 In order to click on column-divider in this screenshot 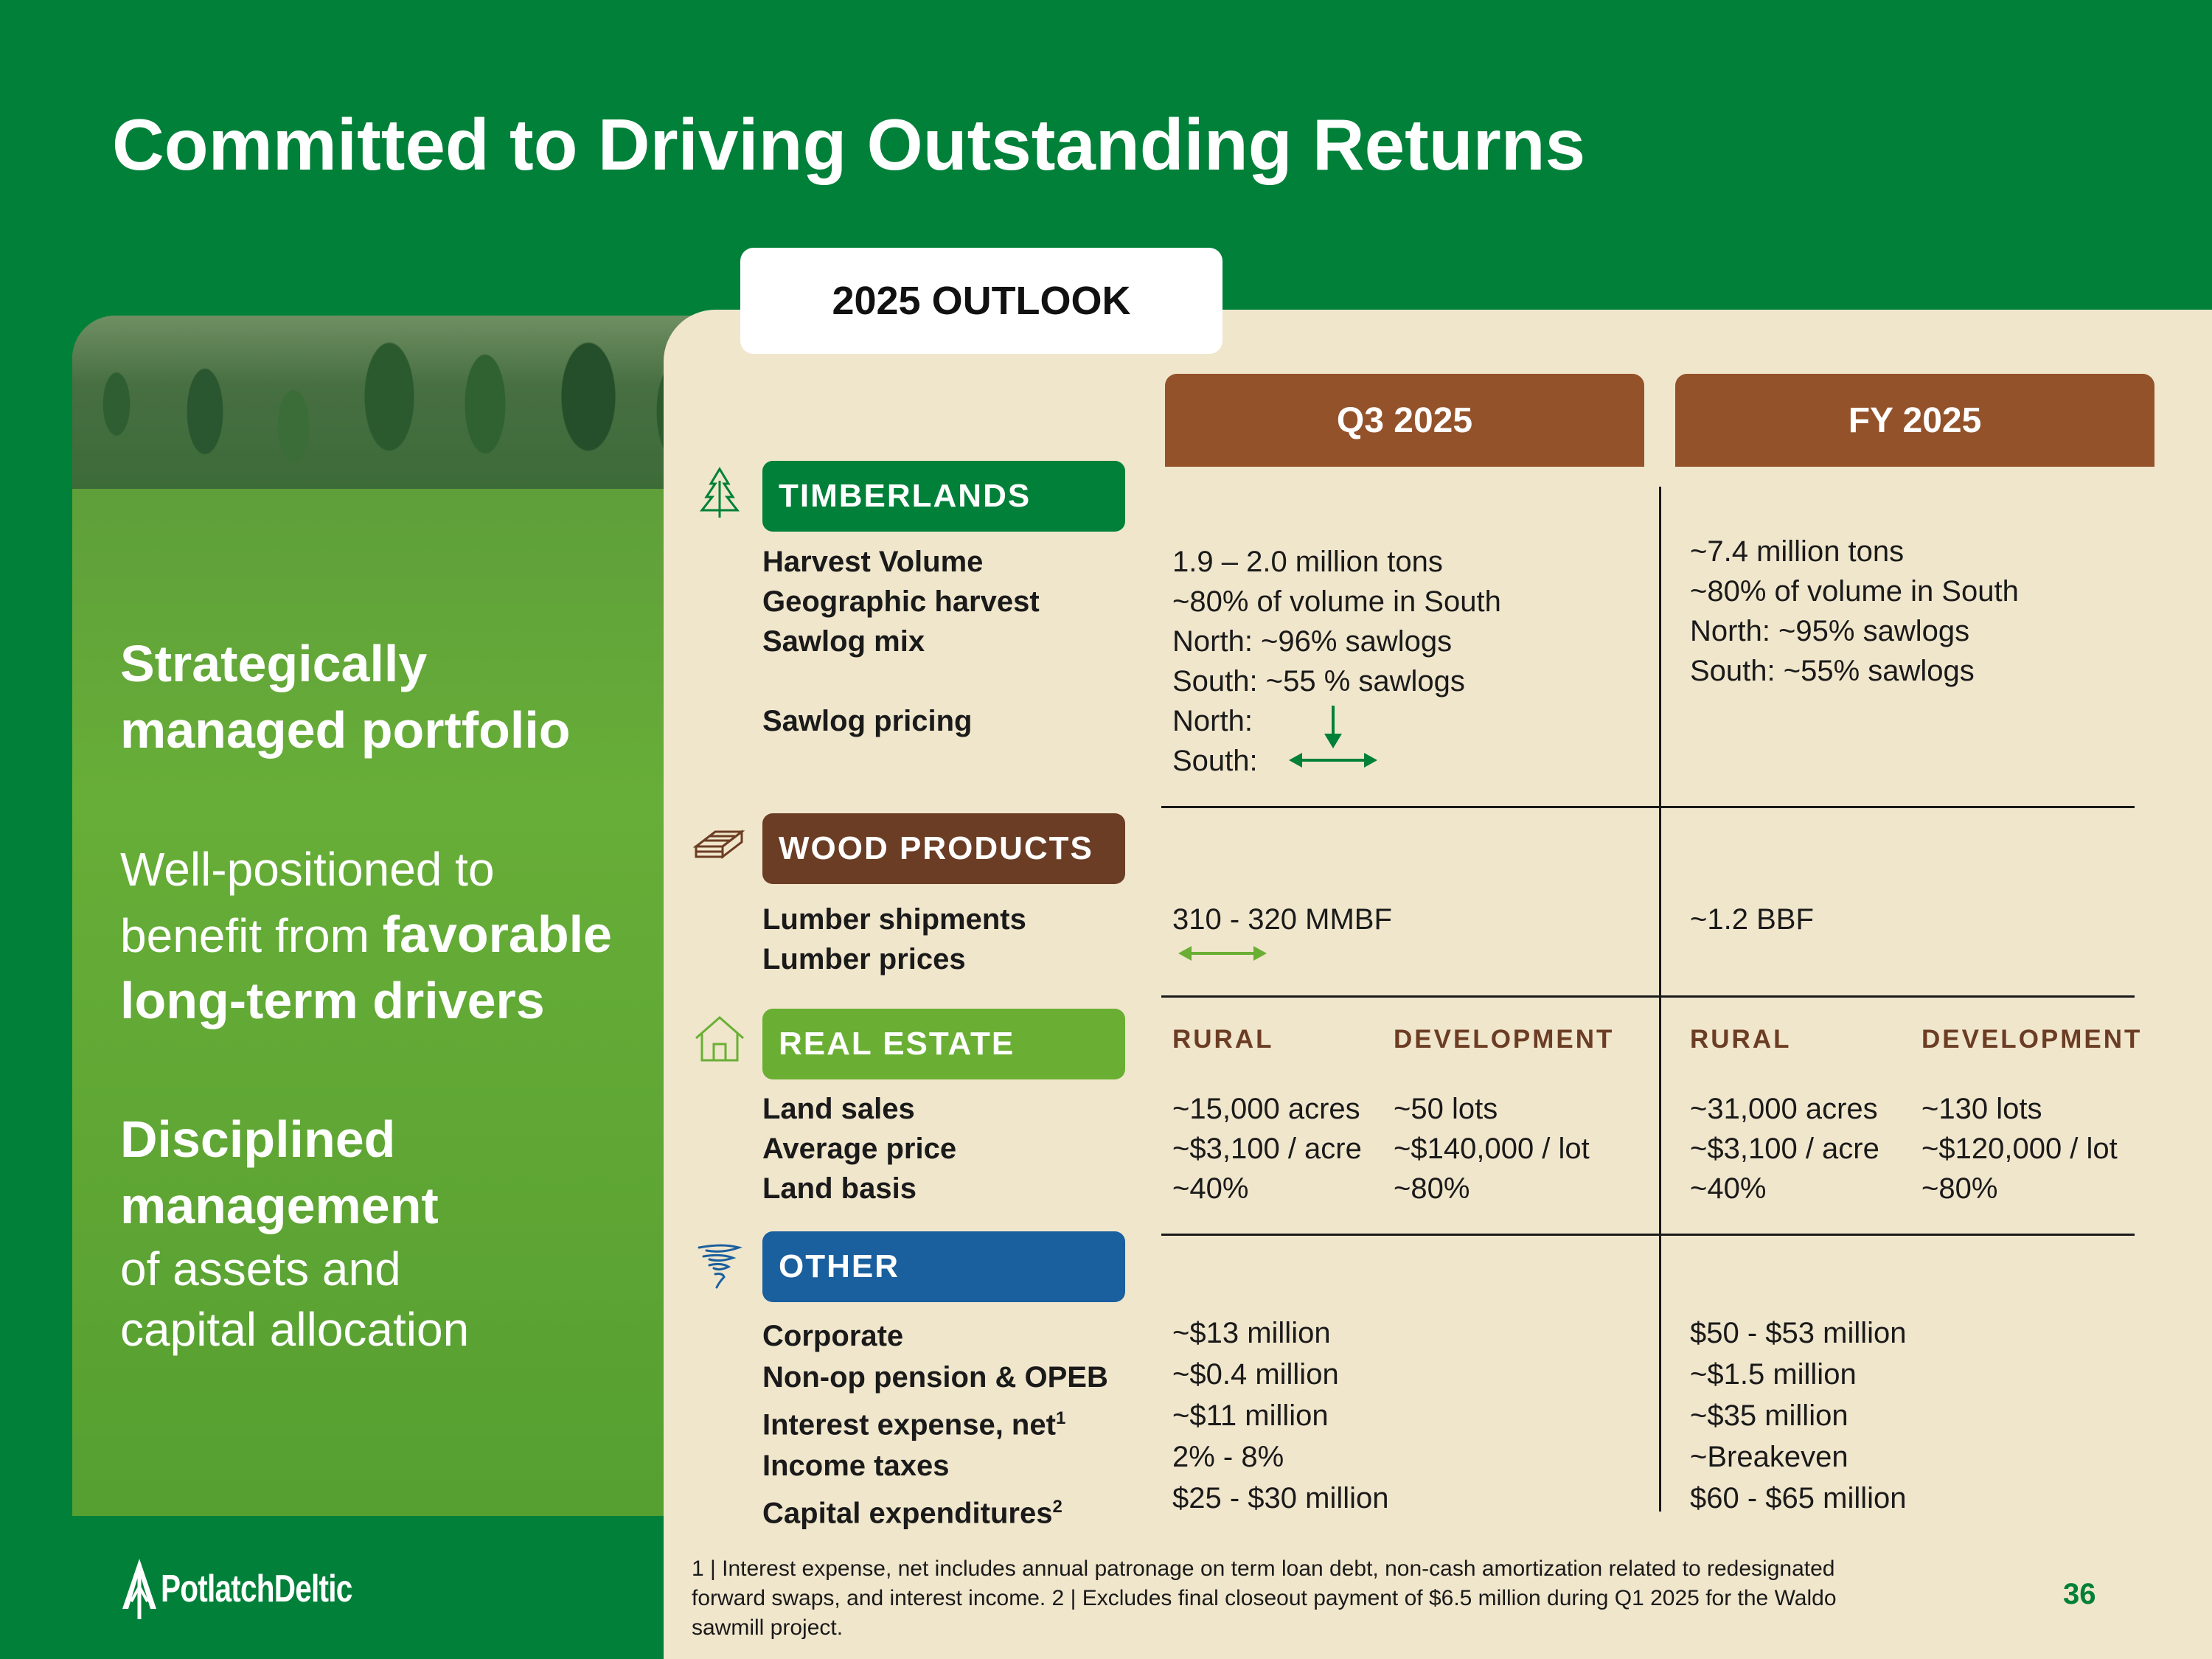, I will do `click(1660, 999)`.